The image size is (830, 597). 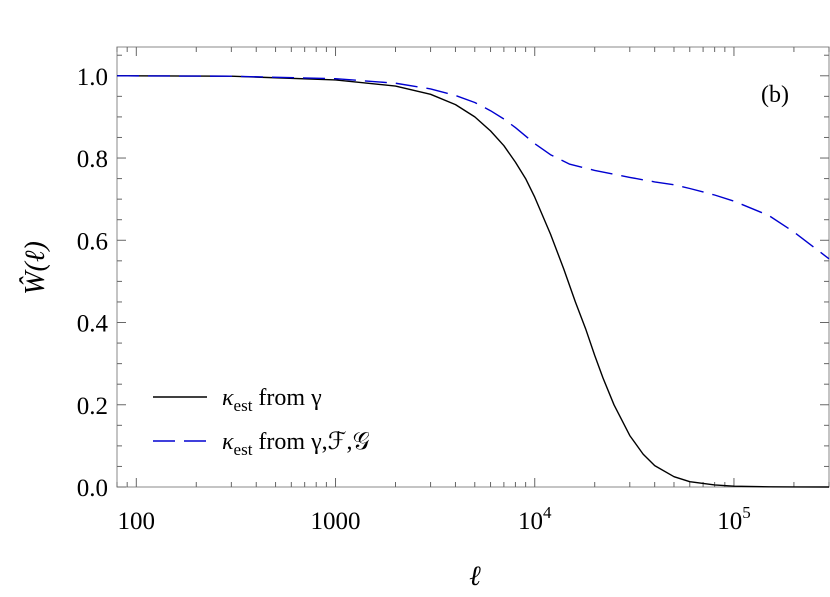 I want to click on y-tick-label: 1.0, so click(x=92, y=77).